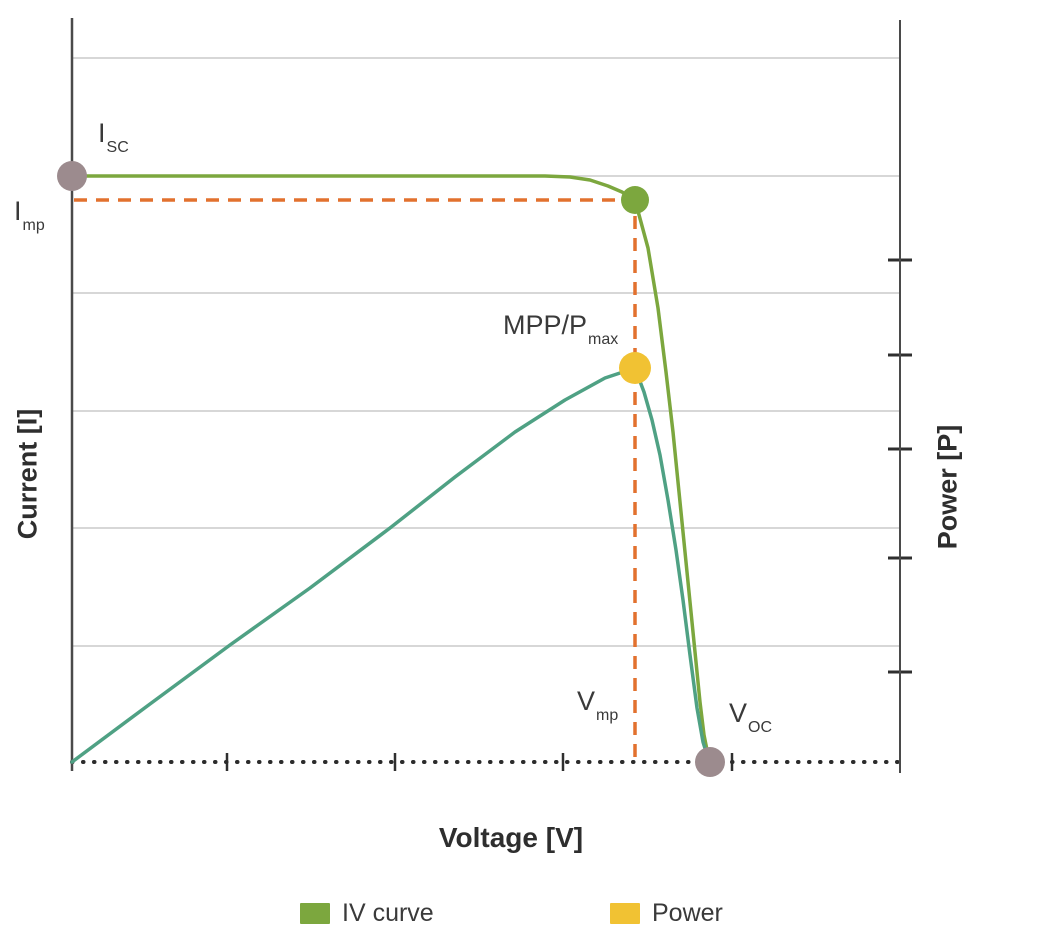  I want to click on voc-label-main: V, so click(738, 713).